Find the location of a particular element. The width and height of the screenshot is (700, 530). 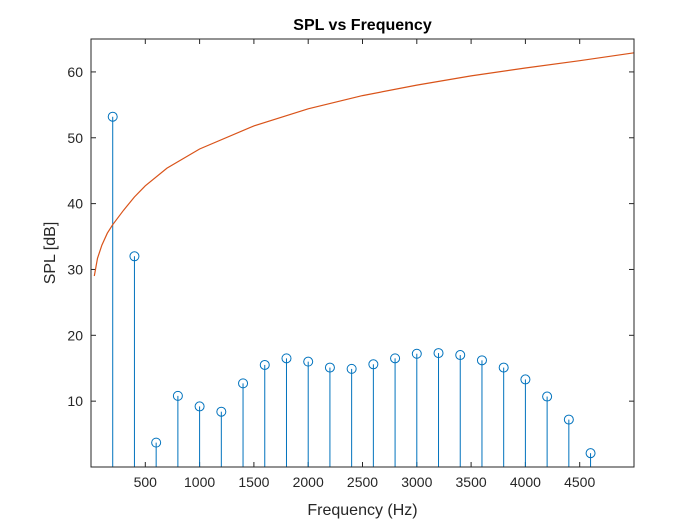

y-tick-label: 60 is located at coordinates (75, 72).